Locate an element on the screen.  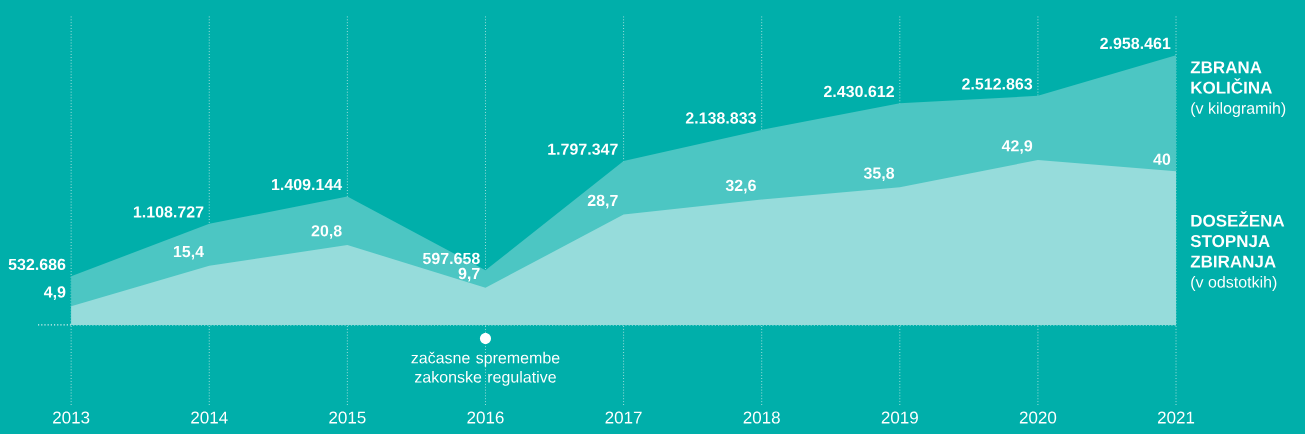
x-tick-label: 2015 is located at coordinates (347, 417).